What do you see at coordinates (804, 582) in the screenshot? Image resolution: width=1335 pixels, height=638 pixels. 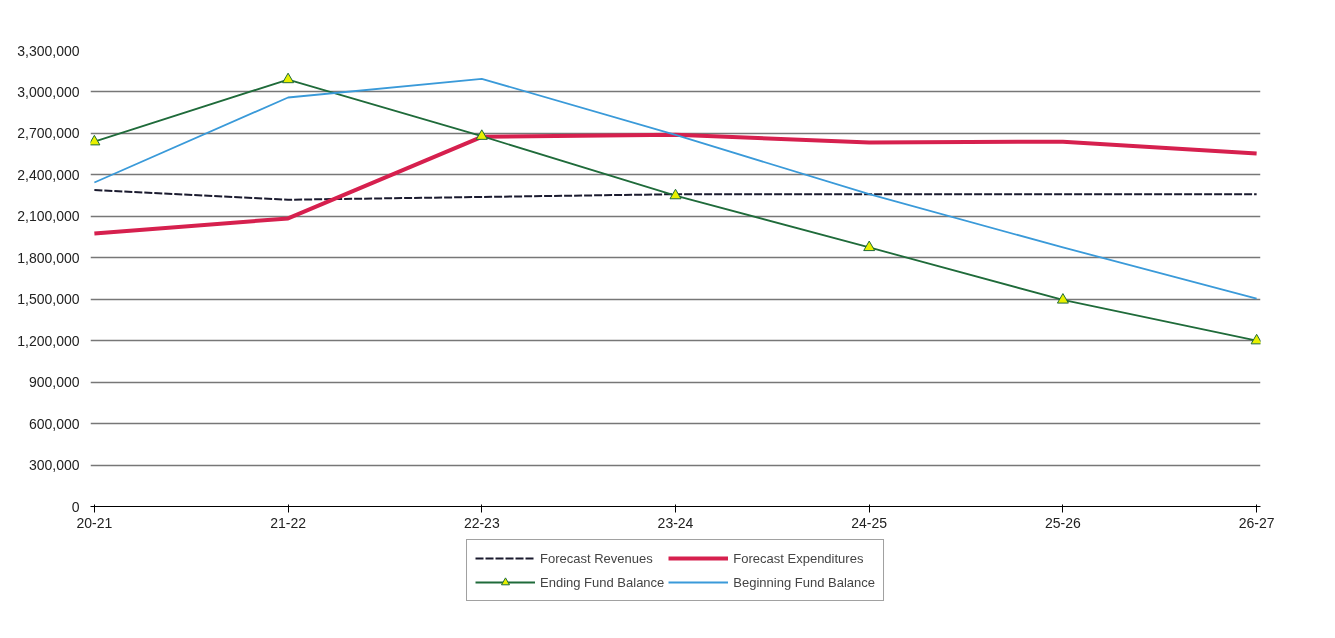 I see `legend-label: Beginning Fund Balance` at bounding box center [804, 582].